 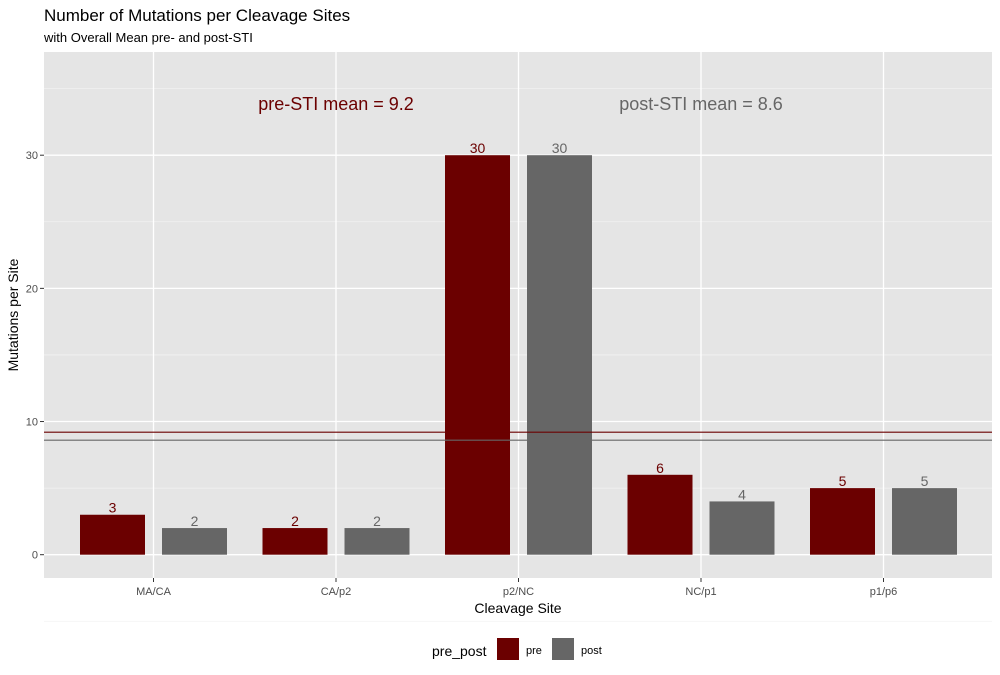 I want to click on mean-annotation-pre: pre-STI mean = 9.2, so click(x=336, y=104).